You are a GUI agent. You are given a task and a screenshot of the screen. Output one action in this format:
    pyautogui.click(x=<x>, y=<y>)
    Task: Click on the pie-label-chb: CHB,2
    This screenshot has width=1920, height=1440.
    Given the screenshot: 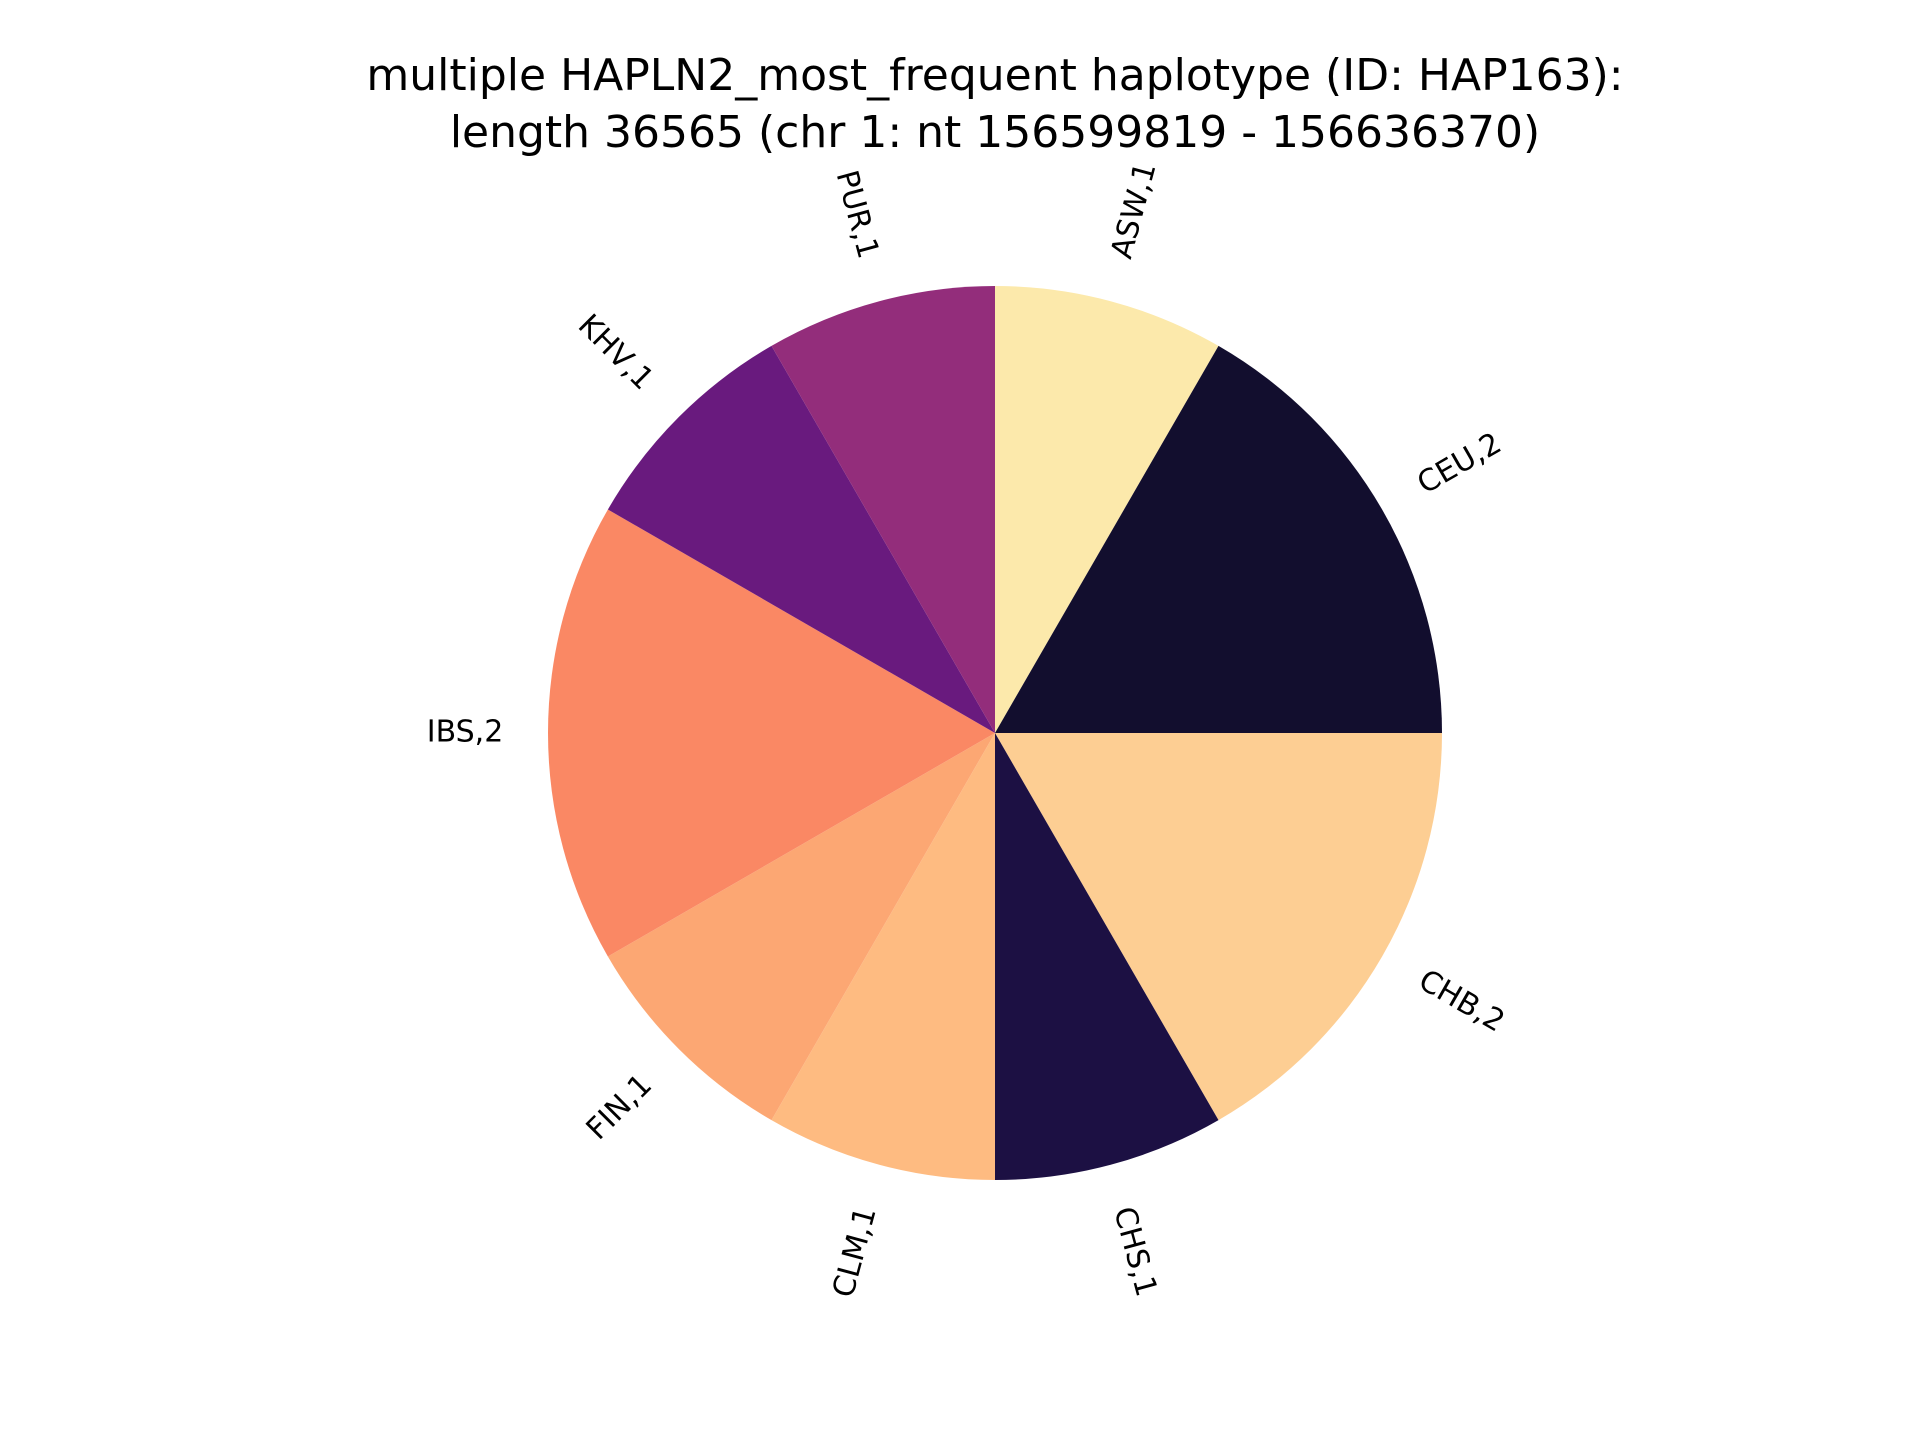 What is the action you would take?
    pyautogui.click(x=1462, y=1001)
    